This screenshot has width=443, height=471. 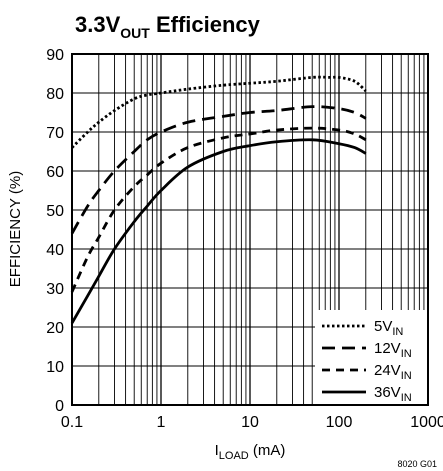 I want to click on y-tick-label: 60, so click(x=55, y=172).